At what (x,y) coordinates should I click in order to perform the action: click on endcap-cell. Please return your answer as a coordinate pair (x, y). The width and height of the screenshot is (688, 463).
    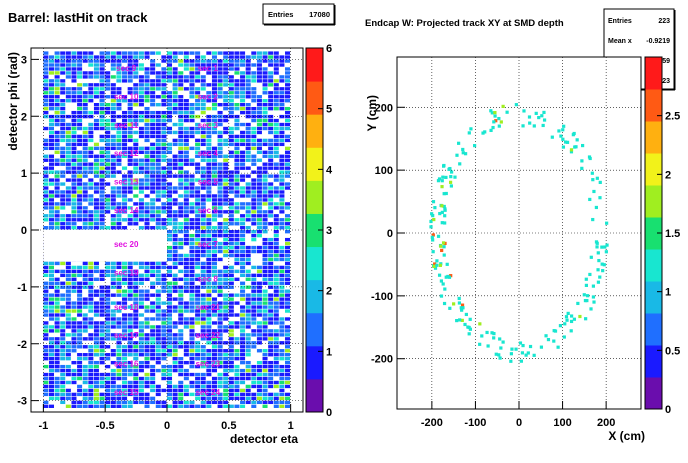
    Looking at the image, I should click on (440, 213).